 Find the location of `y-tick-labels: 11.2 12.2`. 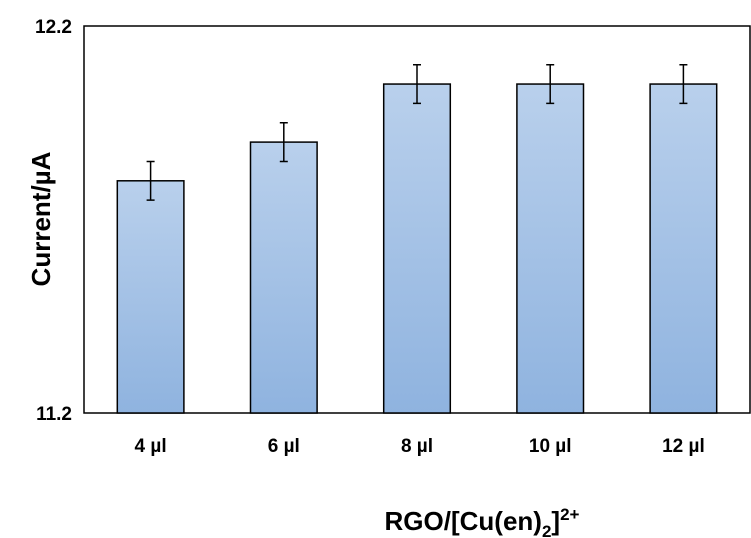

y-tick-labels: 11.2 12.2 is located at coordinates (53, 221).